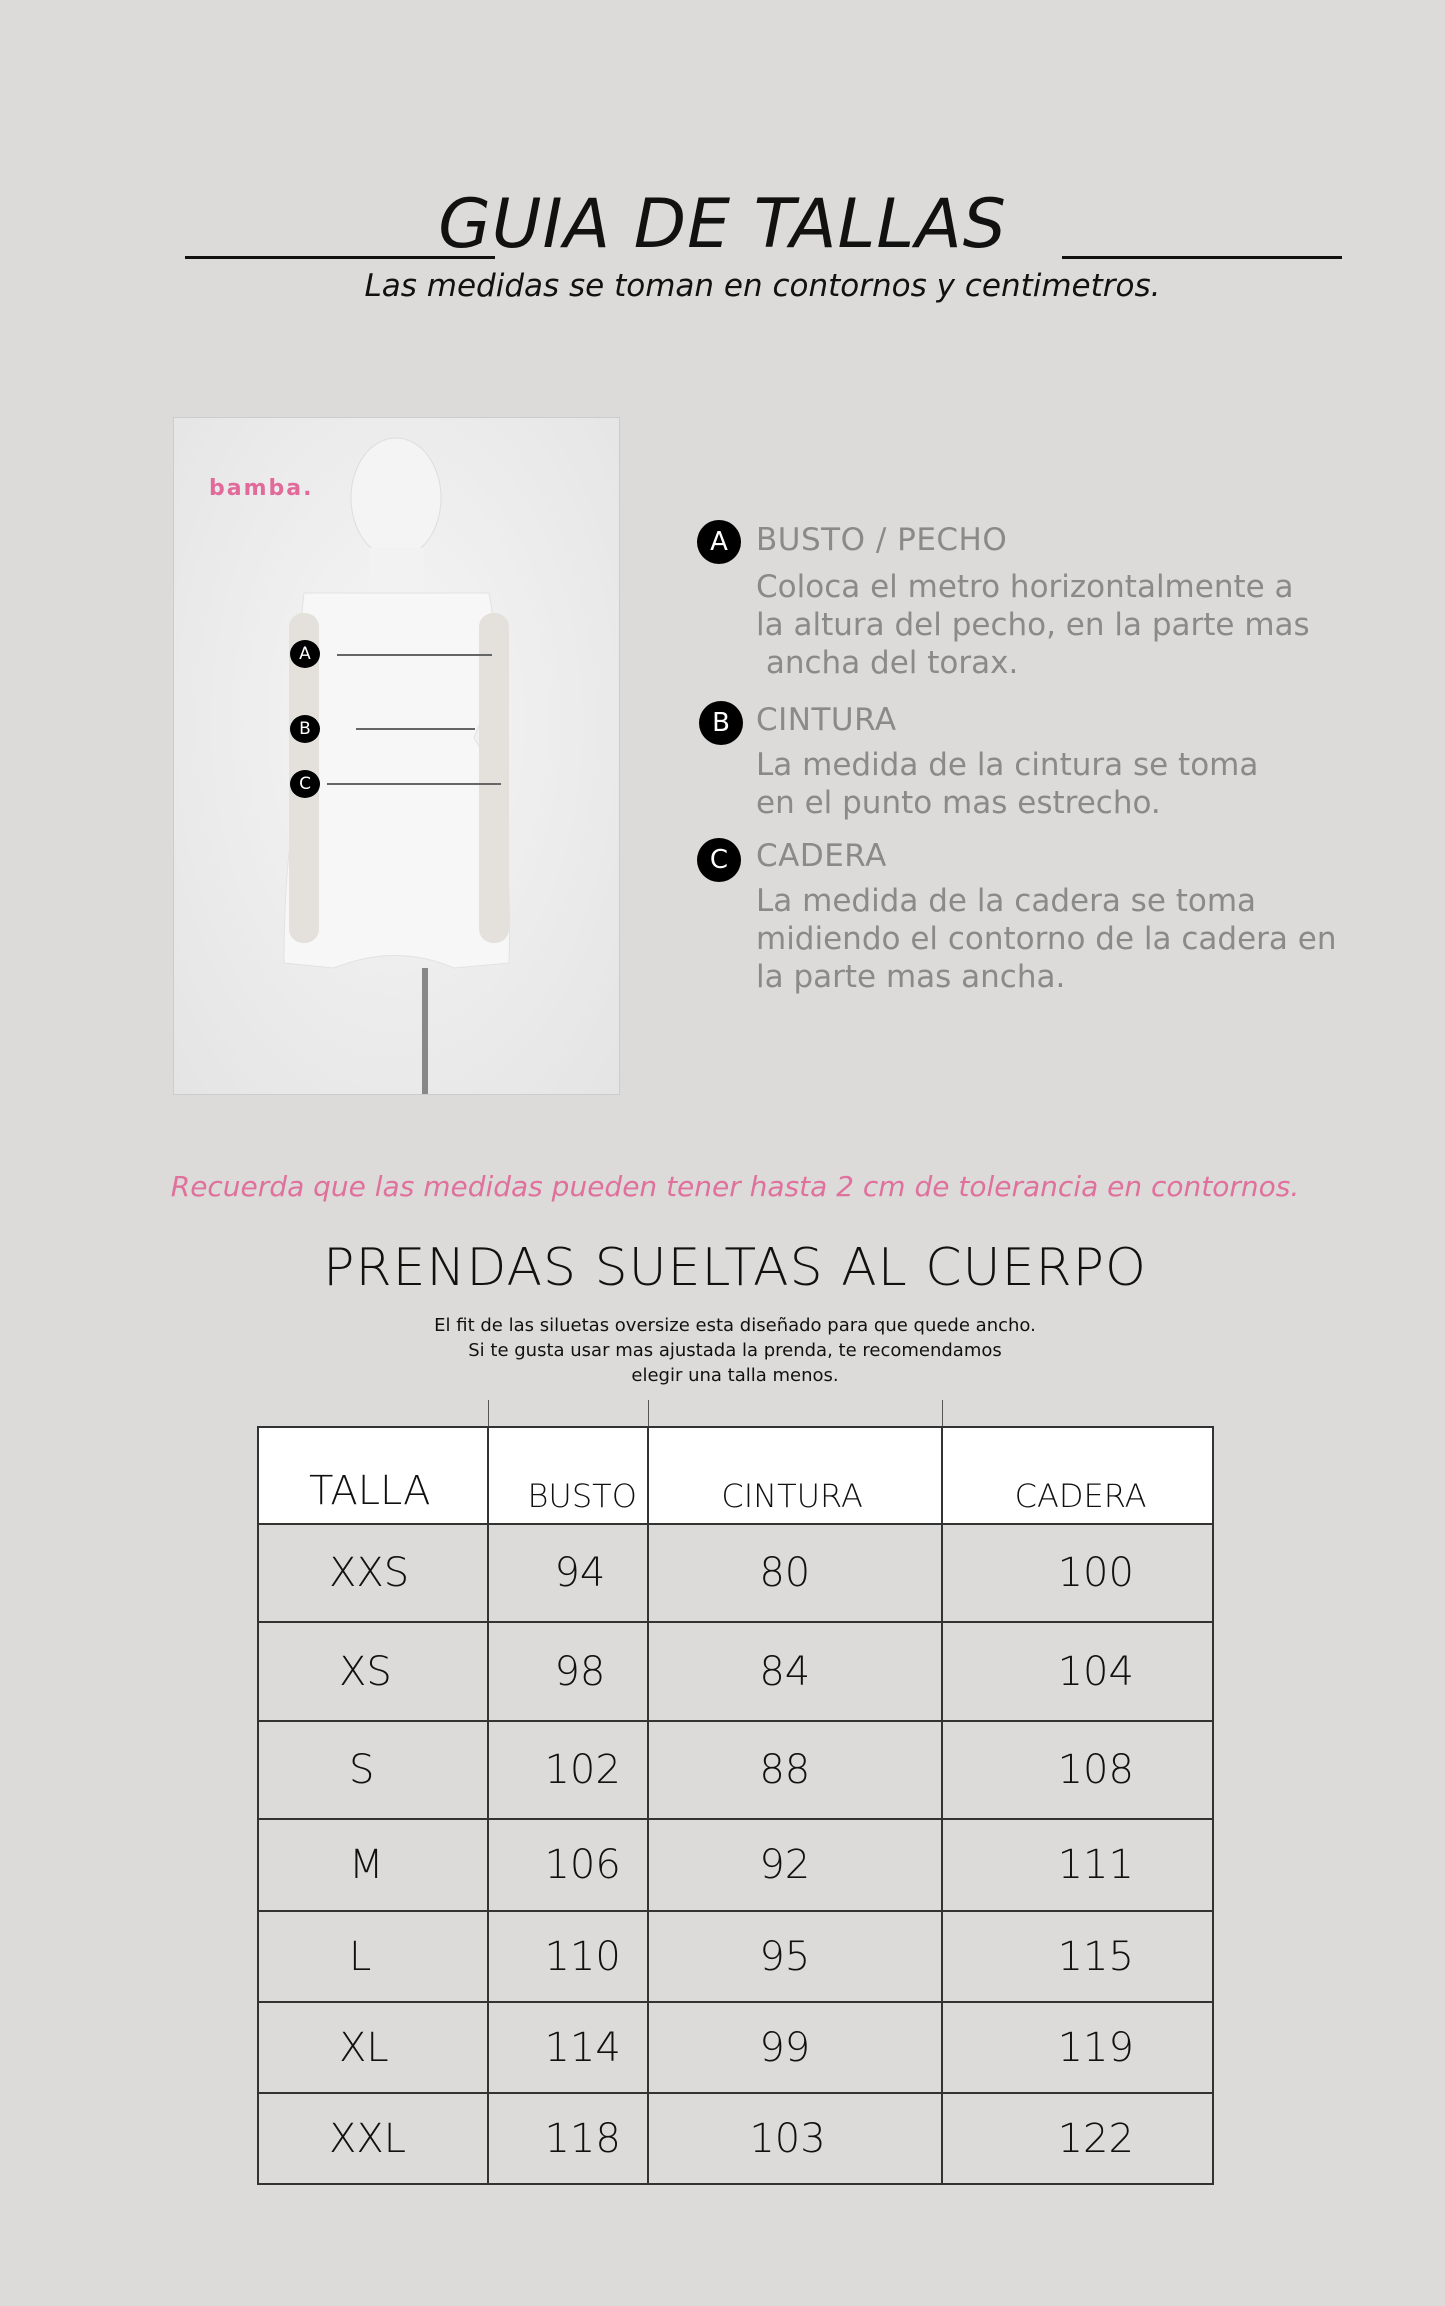 This screenshot has height=2306, width=1445. What do you see at coordinates (261, 488) in the screenshot?
I see `brand-logo: bamba.` at bounding box center [261, 488].